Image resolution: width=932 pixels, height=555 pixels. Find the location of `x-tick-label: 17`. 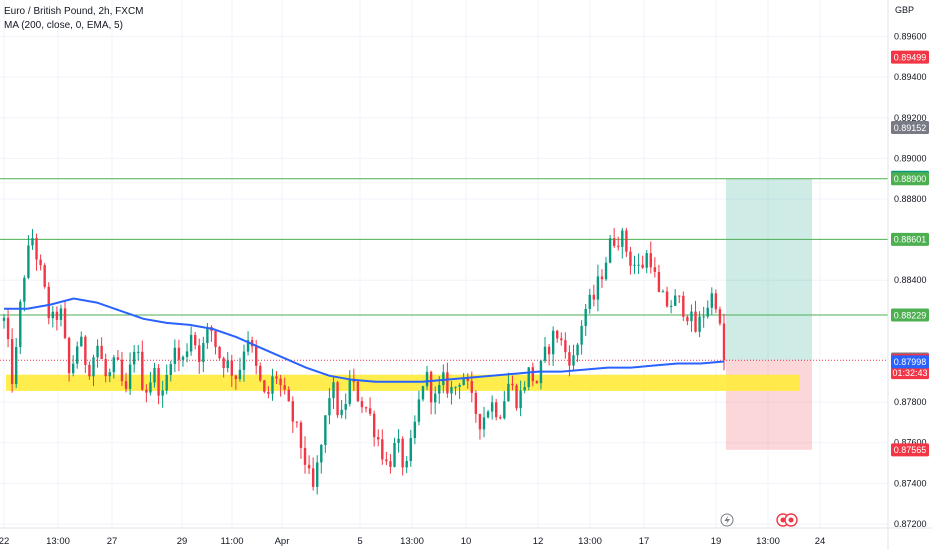

x-tick-label: 17 is located at coordinates (644, 541).